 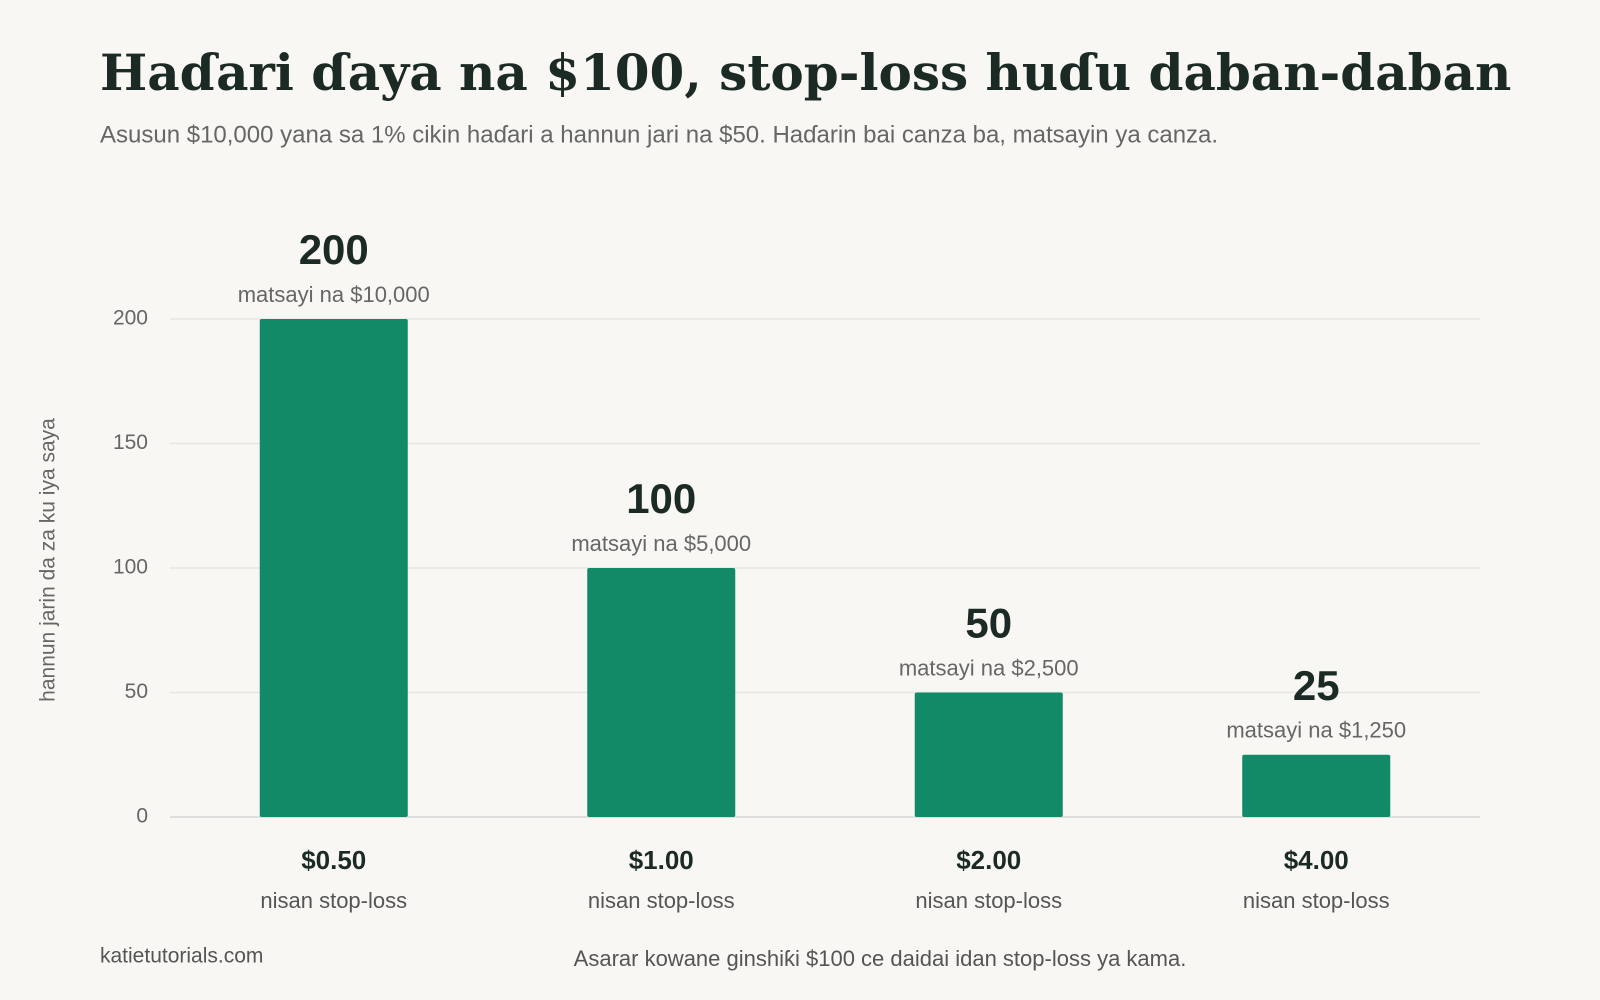 What do you see at coordinates (1316, 730) in the screenshot?
I see `bar-annotation: matsayi na $1,250` at bounding box center [1316, 730].